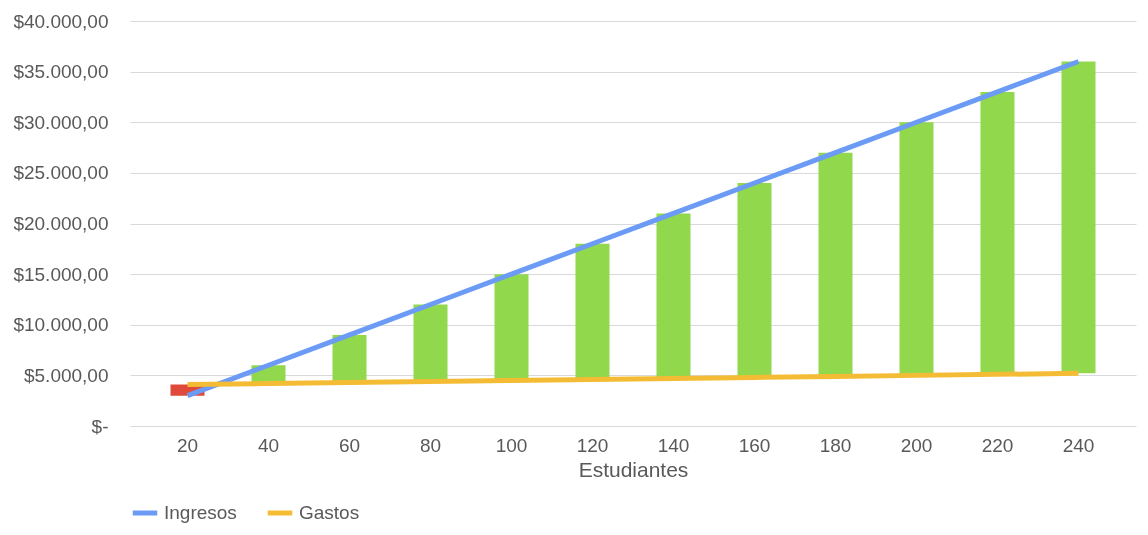 The image size is (1148, 535). What do you see at coordinates (61, 223) in the screenshot?
I see `y-tick-label: $20.000,00` at bounding box center [61, 223].